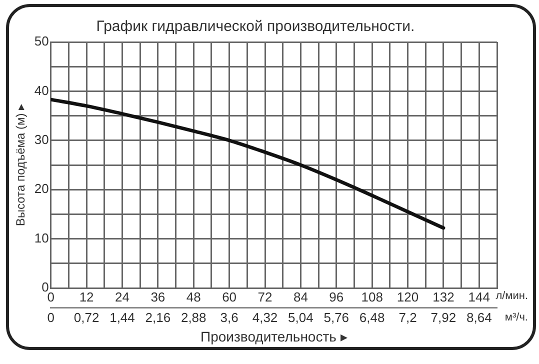 The height and width of the screenshot is (364, 539). I want to click on x-tick-label: 120, so click(407, 296).